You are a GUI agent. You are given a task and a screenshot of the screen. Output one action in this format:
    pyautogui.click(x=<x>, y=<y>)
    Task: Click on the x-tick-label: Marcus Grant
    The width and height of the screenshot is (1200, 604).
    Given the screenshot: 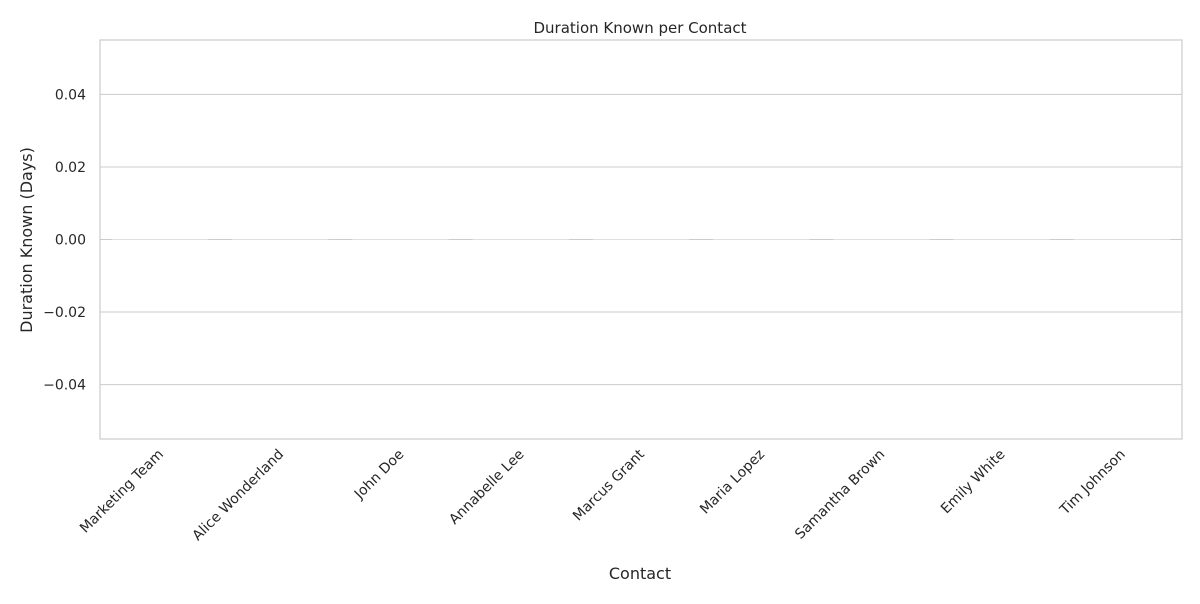 What is the action you would take?
    pyautogui.click(x=609, y=485)
    